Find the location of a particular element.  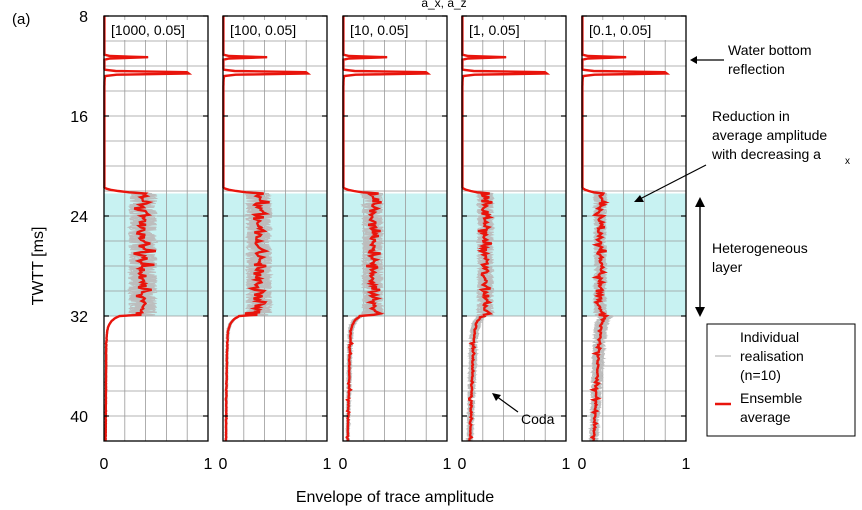

annotation-water-bottom: Water bottom reflection is located at coordinates (751, 59).